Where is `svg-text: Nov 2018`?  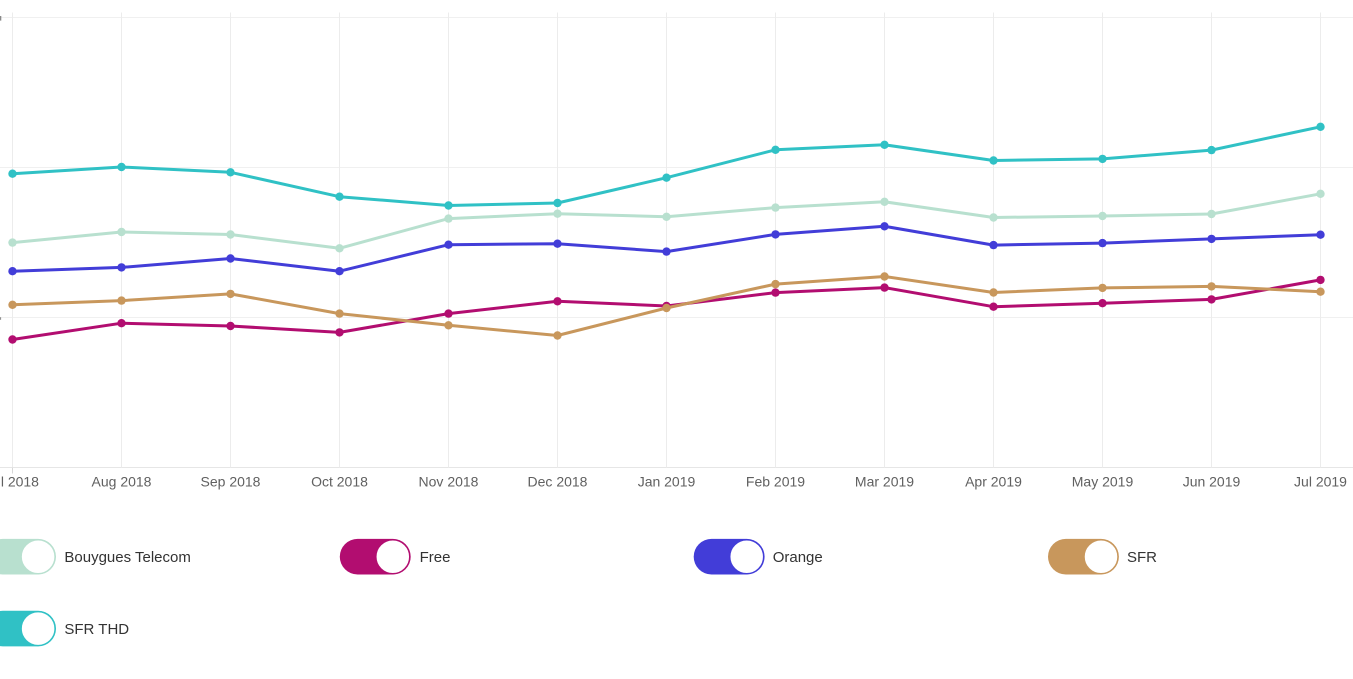 svg-text: Nov 2018 is located at coordinates (449, 482).